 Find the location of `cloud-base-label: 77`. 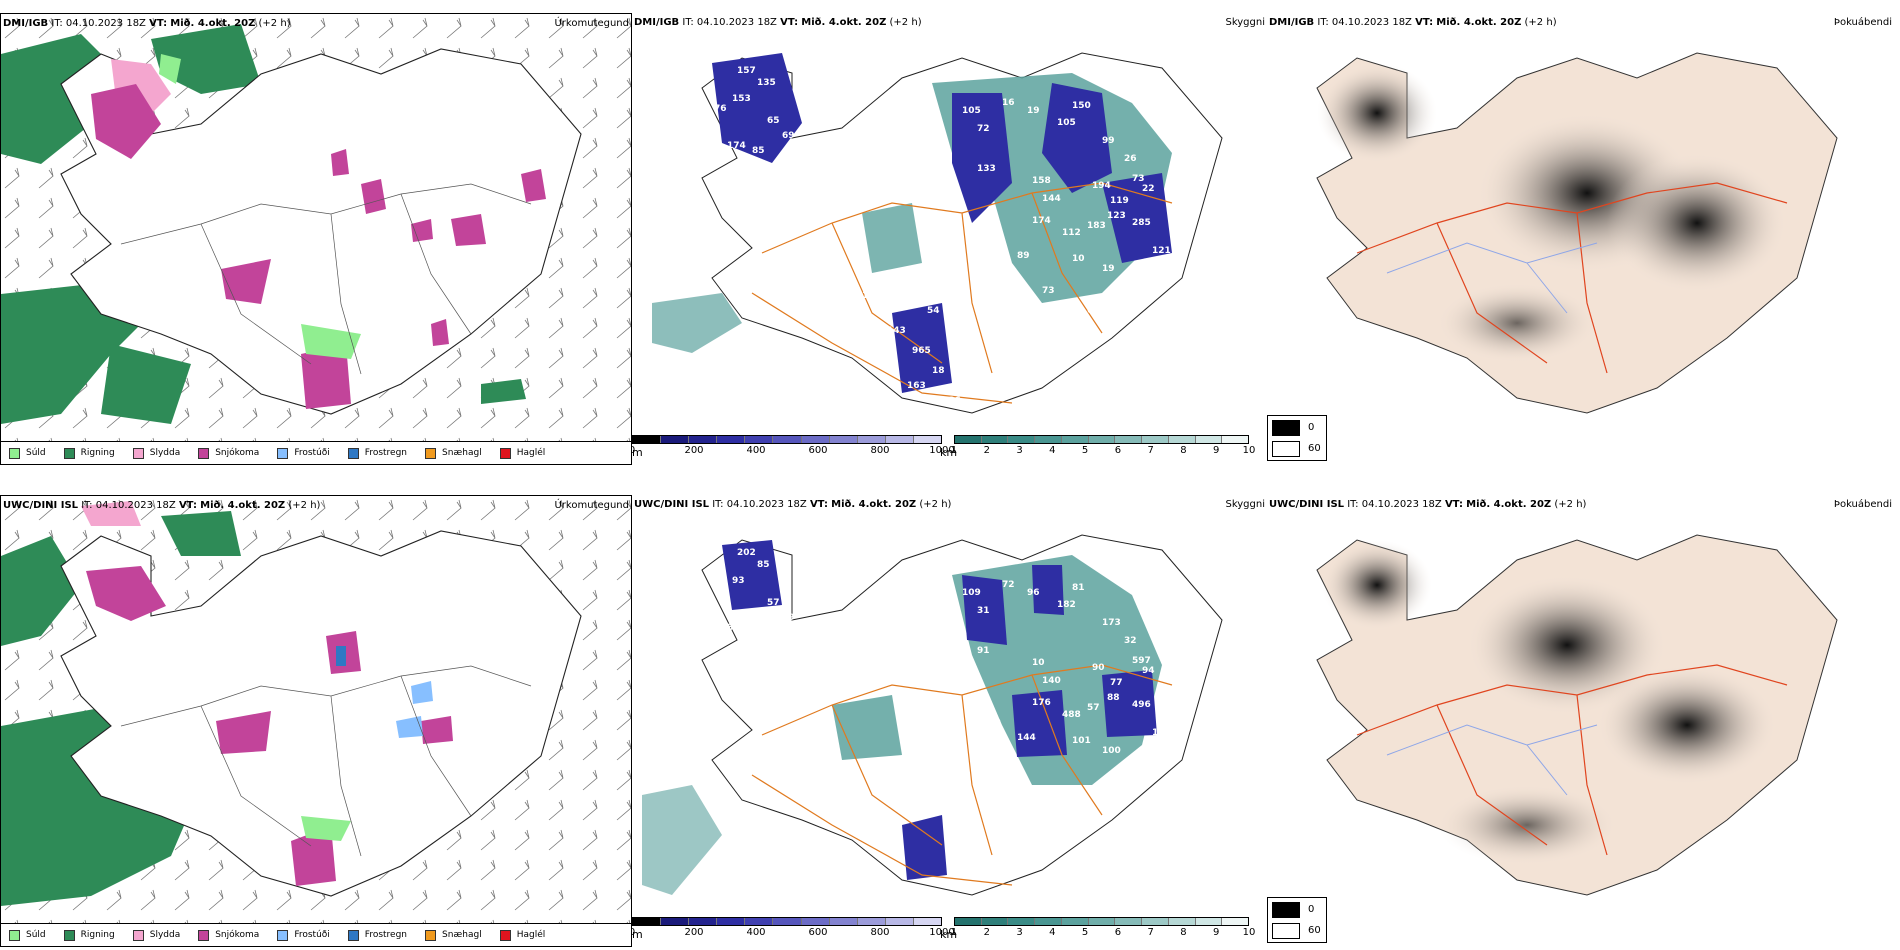

cloud-base-label: 77 is located at coordinates (1116, 683).